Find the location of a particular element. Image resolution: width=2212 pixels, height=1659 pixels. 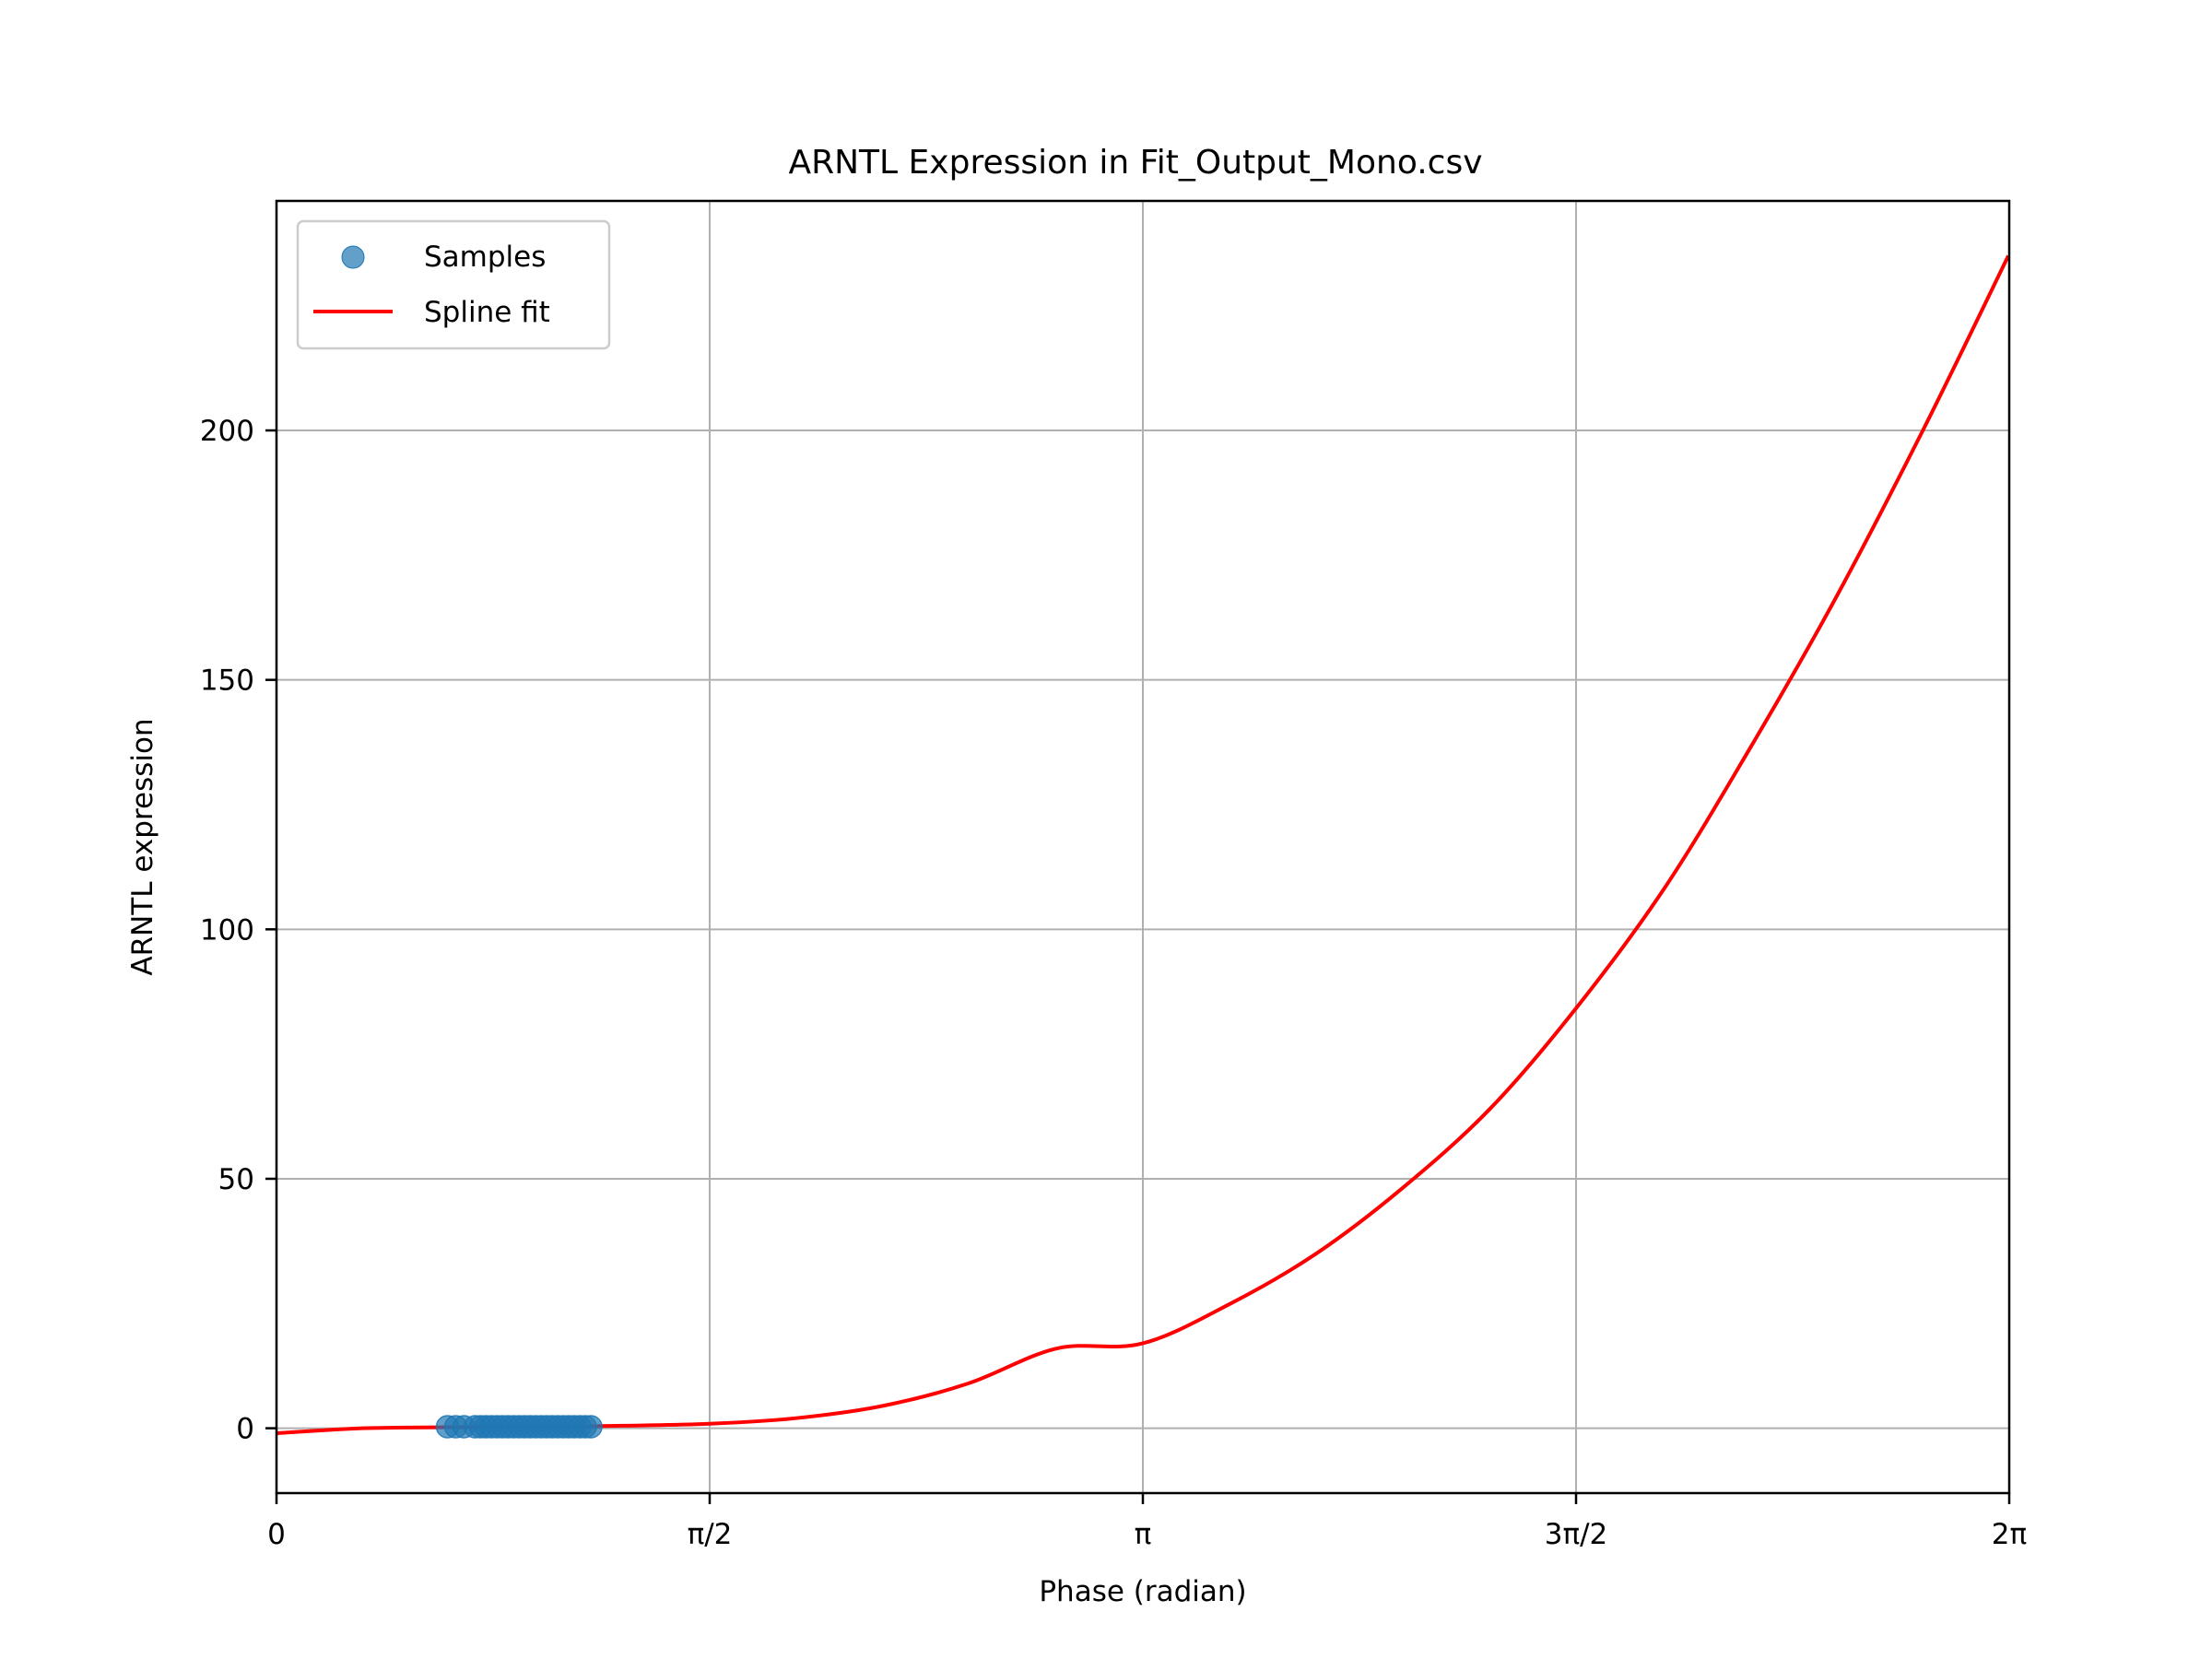

x-tick-label: 0 is located at coordinates (276, 1534).